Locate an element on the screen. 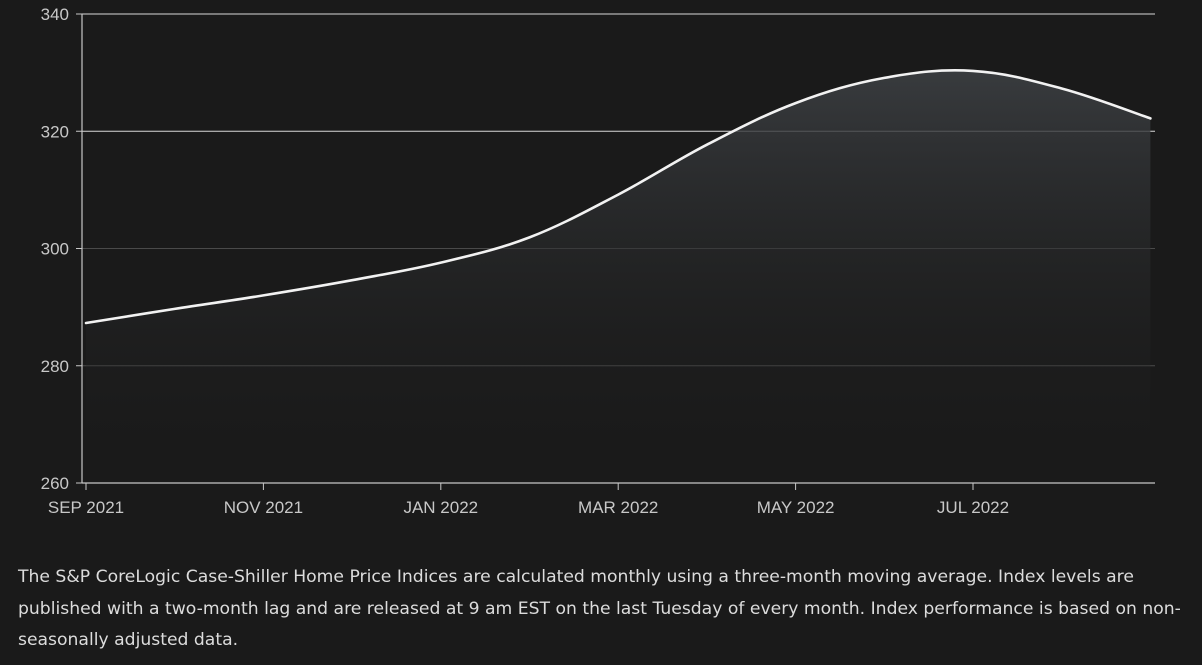 The height and width of the screenshot is (665, 1202). y-tick-label-320: 320 is located at coordinates (55, 131).